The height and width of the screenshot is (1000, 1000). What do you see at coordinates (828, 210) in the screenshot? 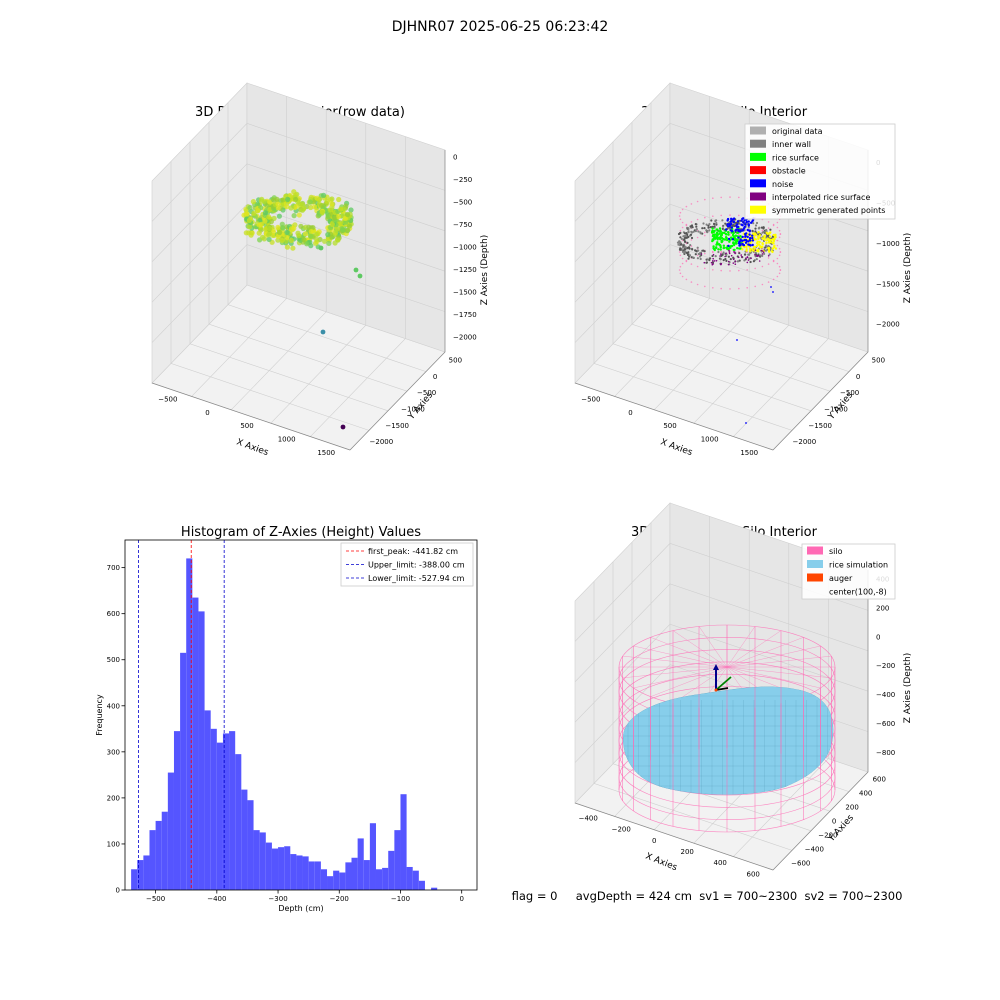
I see `legend-label: symmetric generated points` at bounding box center [828, 210].